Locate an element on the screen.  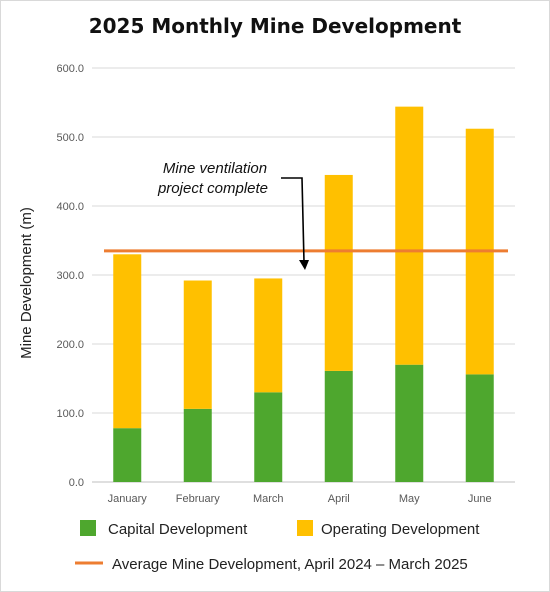
x-tick-label: June is located at coordinates (480, 499).